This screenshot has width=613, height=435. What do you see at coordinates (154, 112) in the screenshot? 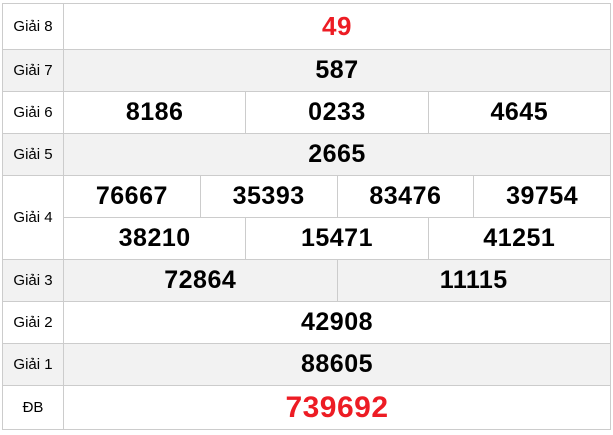
I see `prize-number-6-1: 8186` at bounding box center [154, 112].